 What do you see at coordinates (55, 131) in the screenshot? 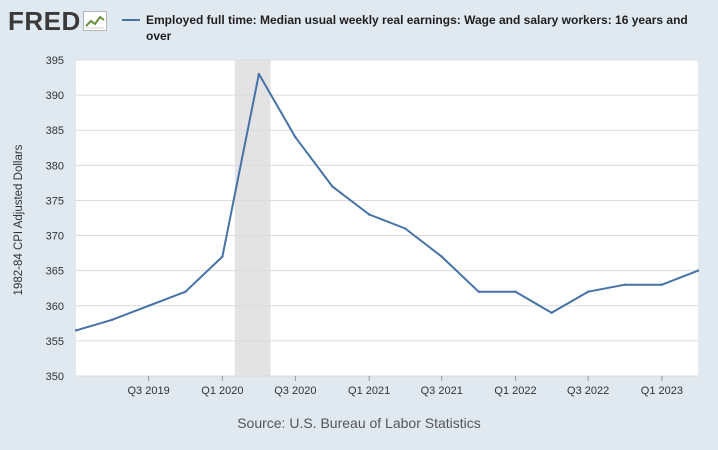
I see `y-tick-label: 385` at bounding box center [55, 131].